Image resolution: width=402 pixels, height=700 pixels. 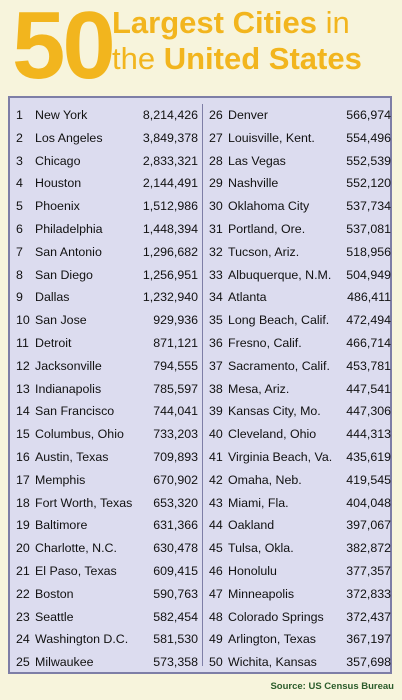 I want to click on table-row: 48 Colorado Springs 372,437, so click(x=300, y=617).